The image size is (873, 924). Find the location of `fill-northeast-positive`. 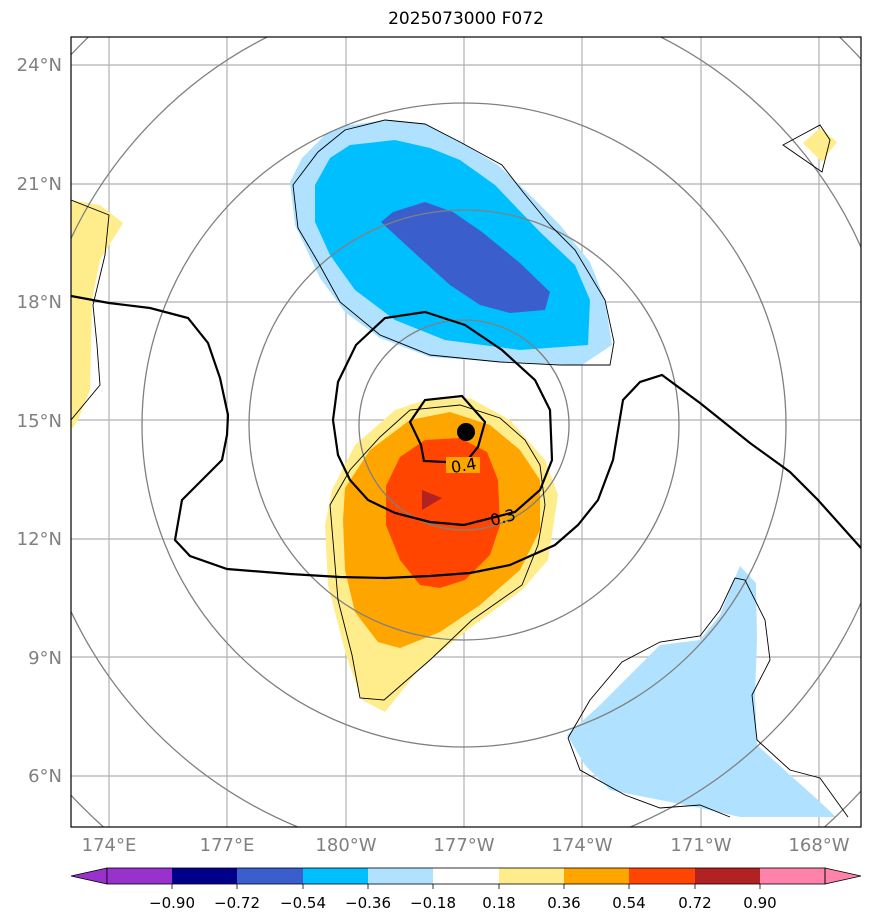

fill-northeast-positive is located at coordinates (820, 145).